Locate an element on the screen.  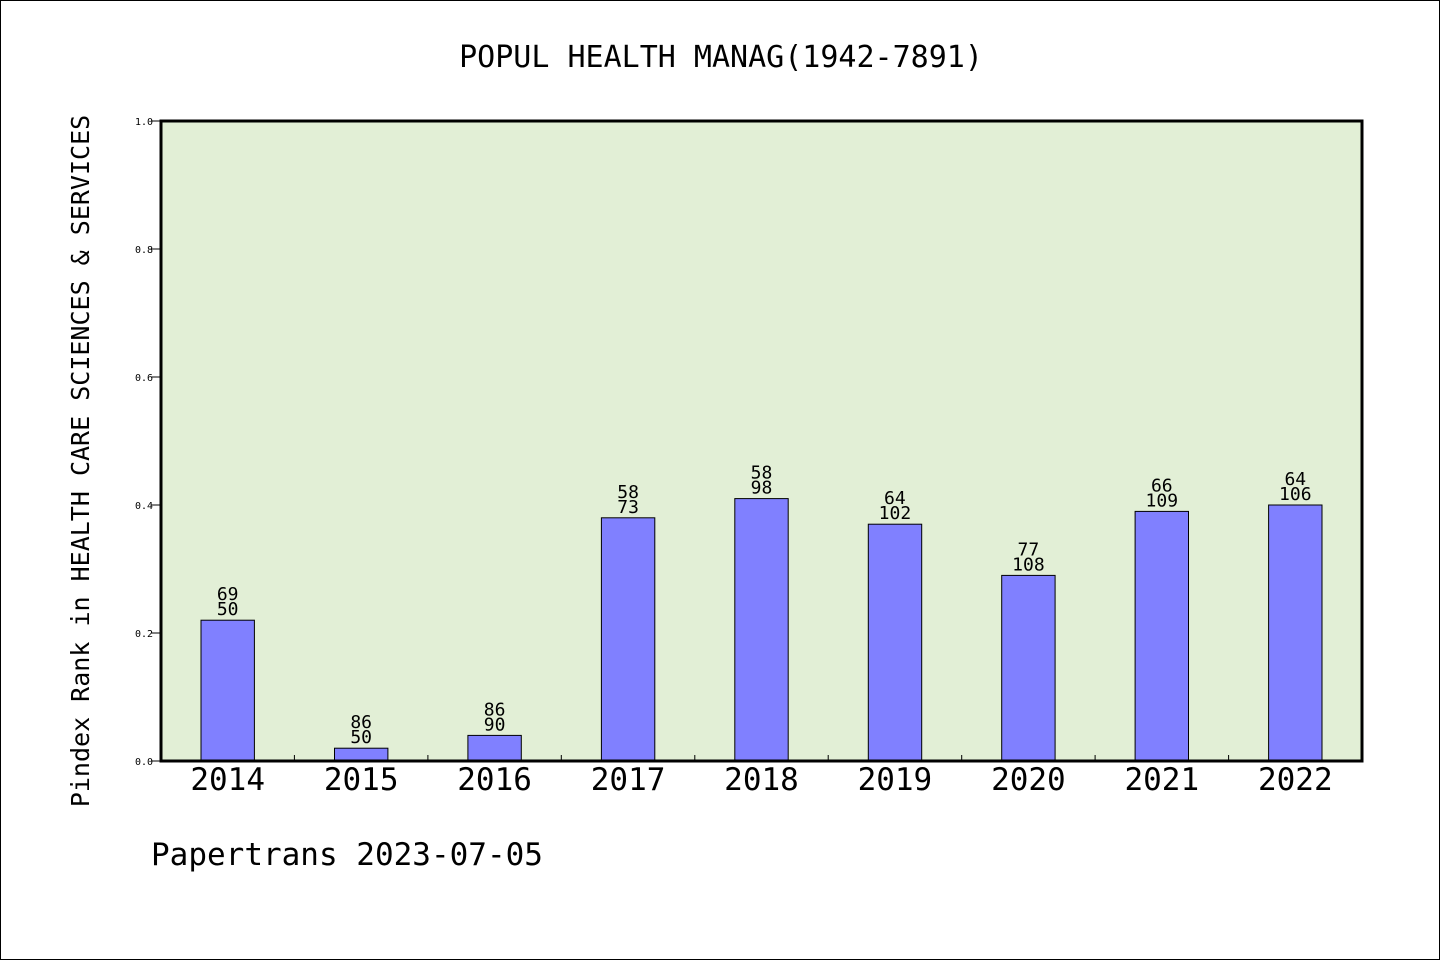
data-label-bottom-2018: 98 is located at coordinates (762, 488).